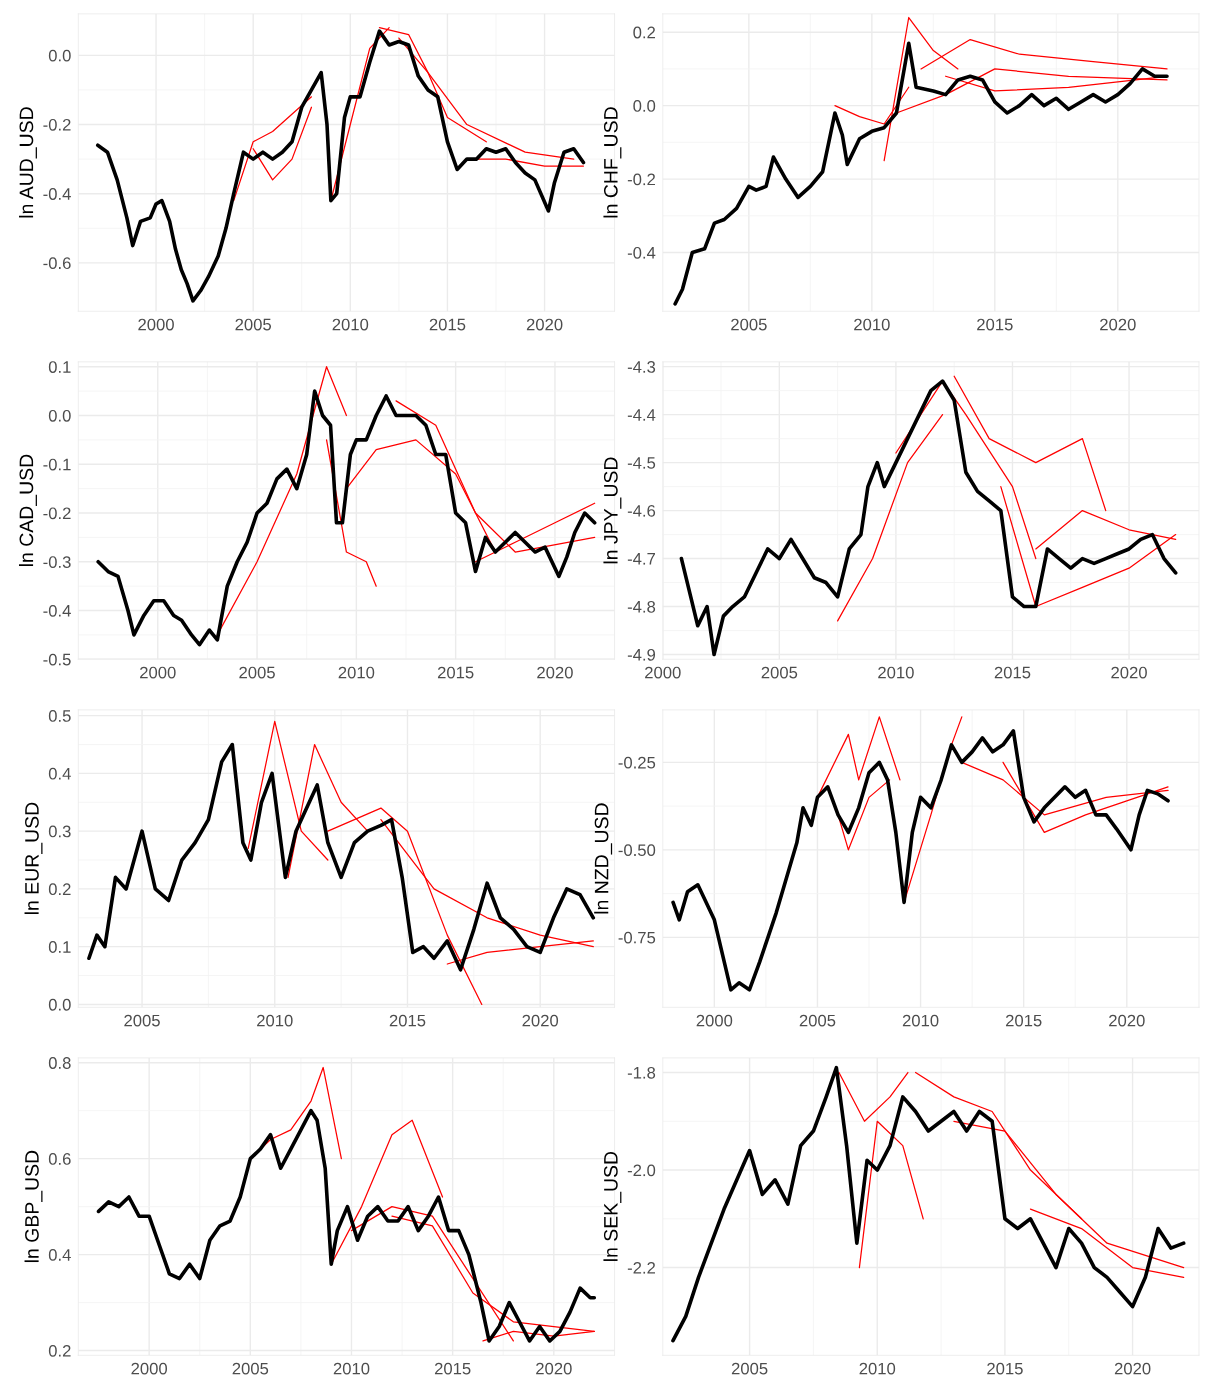 The image size is (1205, 1383). I want to click on y-tick-label: -0.3, so click(57, 562).